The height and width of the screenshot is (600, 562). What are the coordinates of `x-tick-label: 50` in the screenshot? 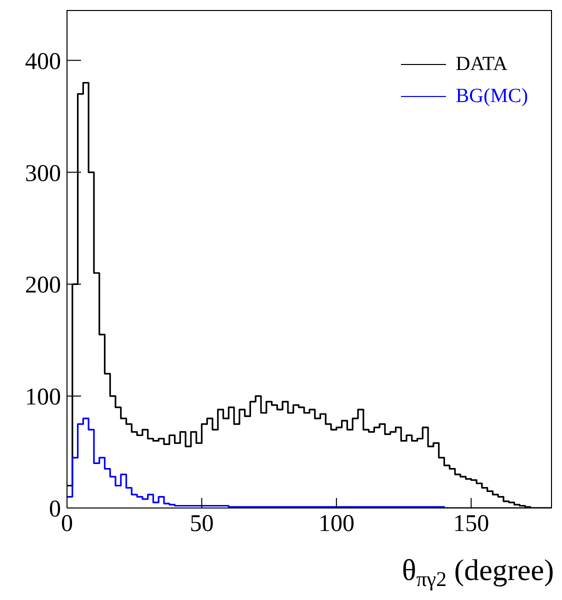 It's located at (202, 524).